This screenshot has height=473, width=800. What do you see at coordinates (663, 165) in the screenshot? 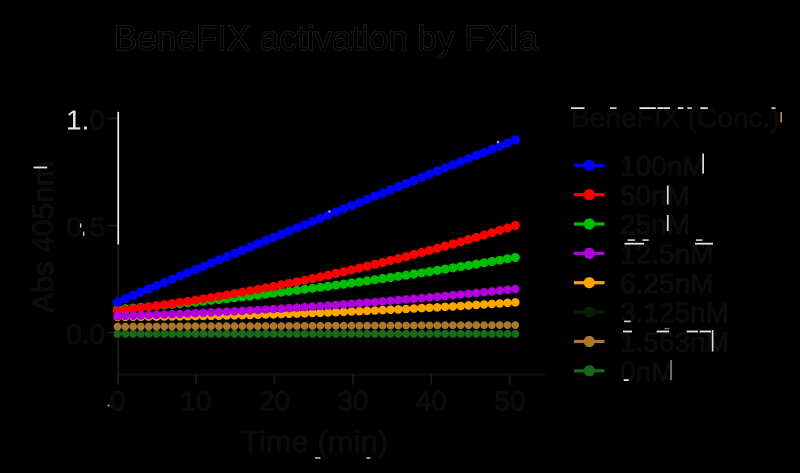
I see `svg-text: 100nM` at bounding box center [663, 165].